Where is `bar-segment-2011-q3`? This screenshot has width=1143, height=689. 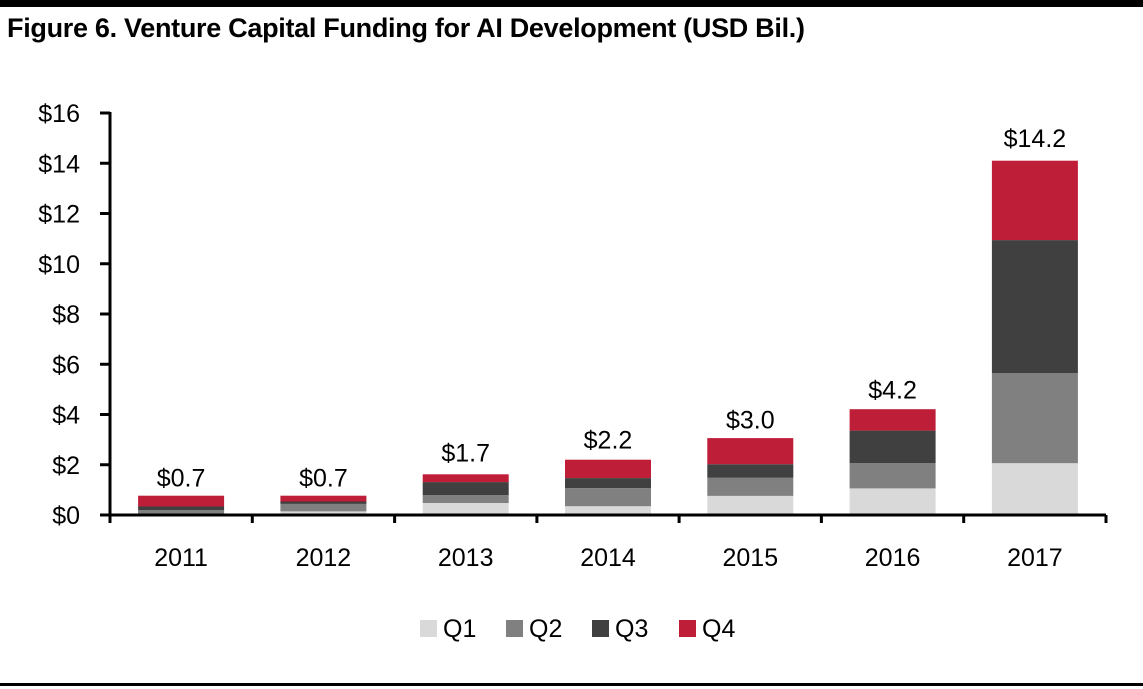 bar-segment-2011-q3 is located at coordinates (181, 508).